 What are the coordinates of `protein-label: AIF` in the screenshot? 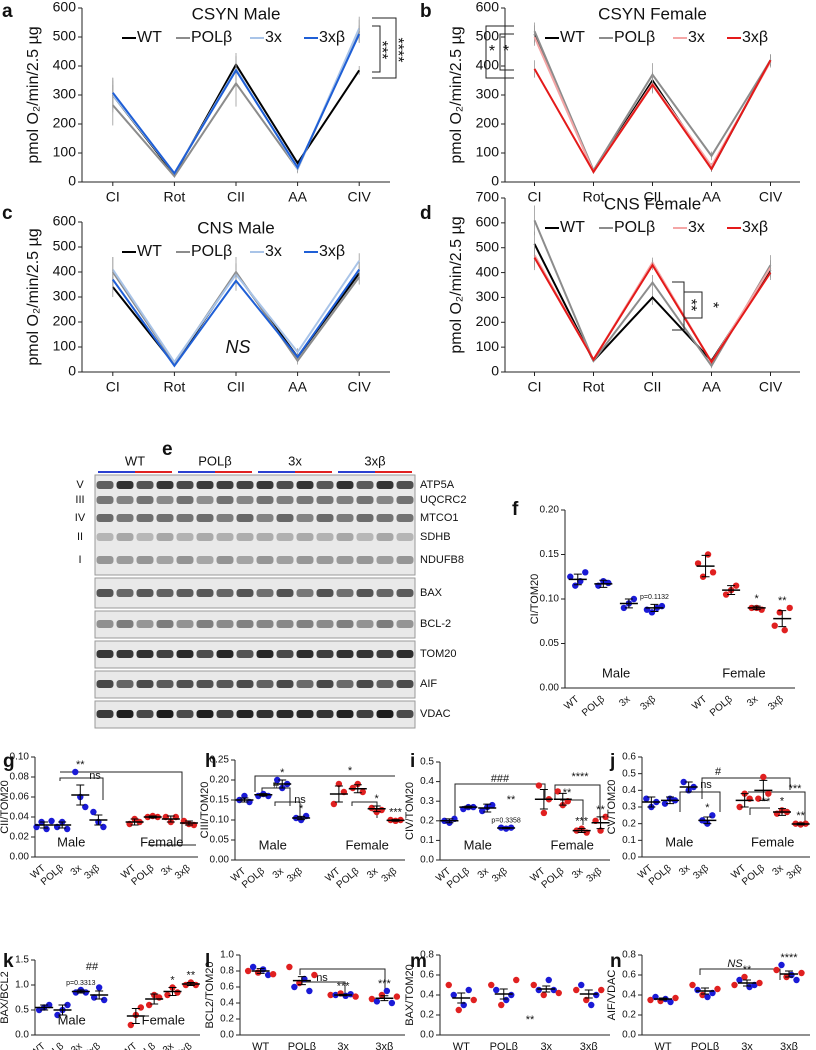 It's located at (428, 684).